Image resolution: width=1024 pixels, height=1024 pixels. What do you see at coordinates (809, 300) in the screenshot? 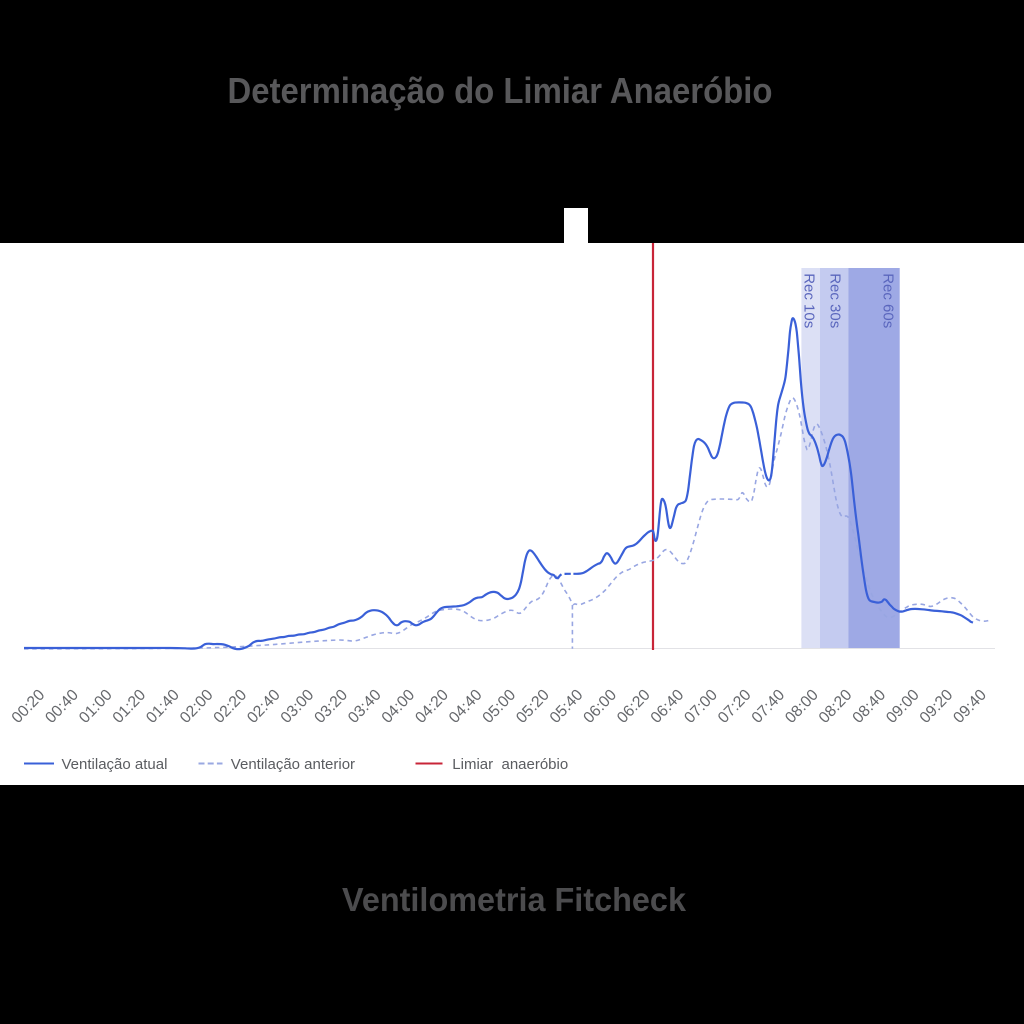
I see `svg-text: Rec 10s` at bounding box center [809, 300].